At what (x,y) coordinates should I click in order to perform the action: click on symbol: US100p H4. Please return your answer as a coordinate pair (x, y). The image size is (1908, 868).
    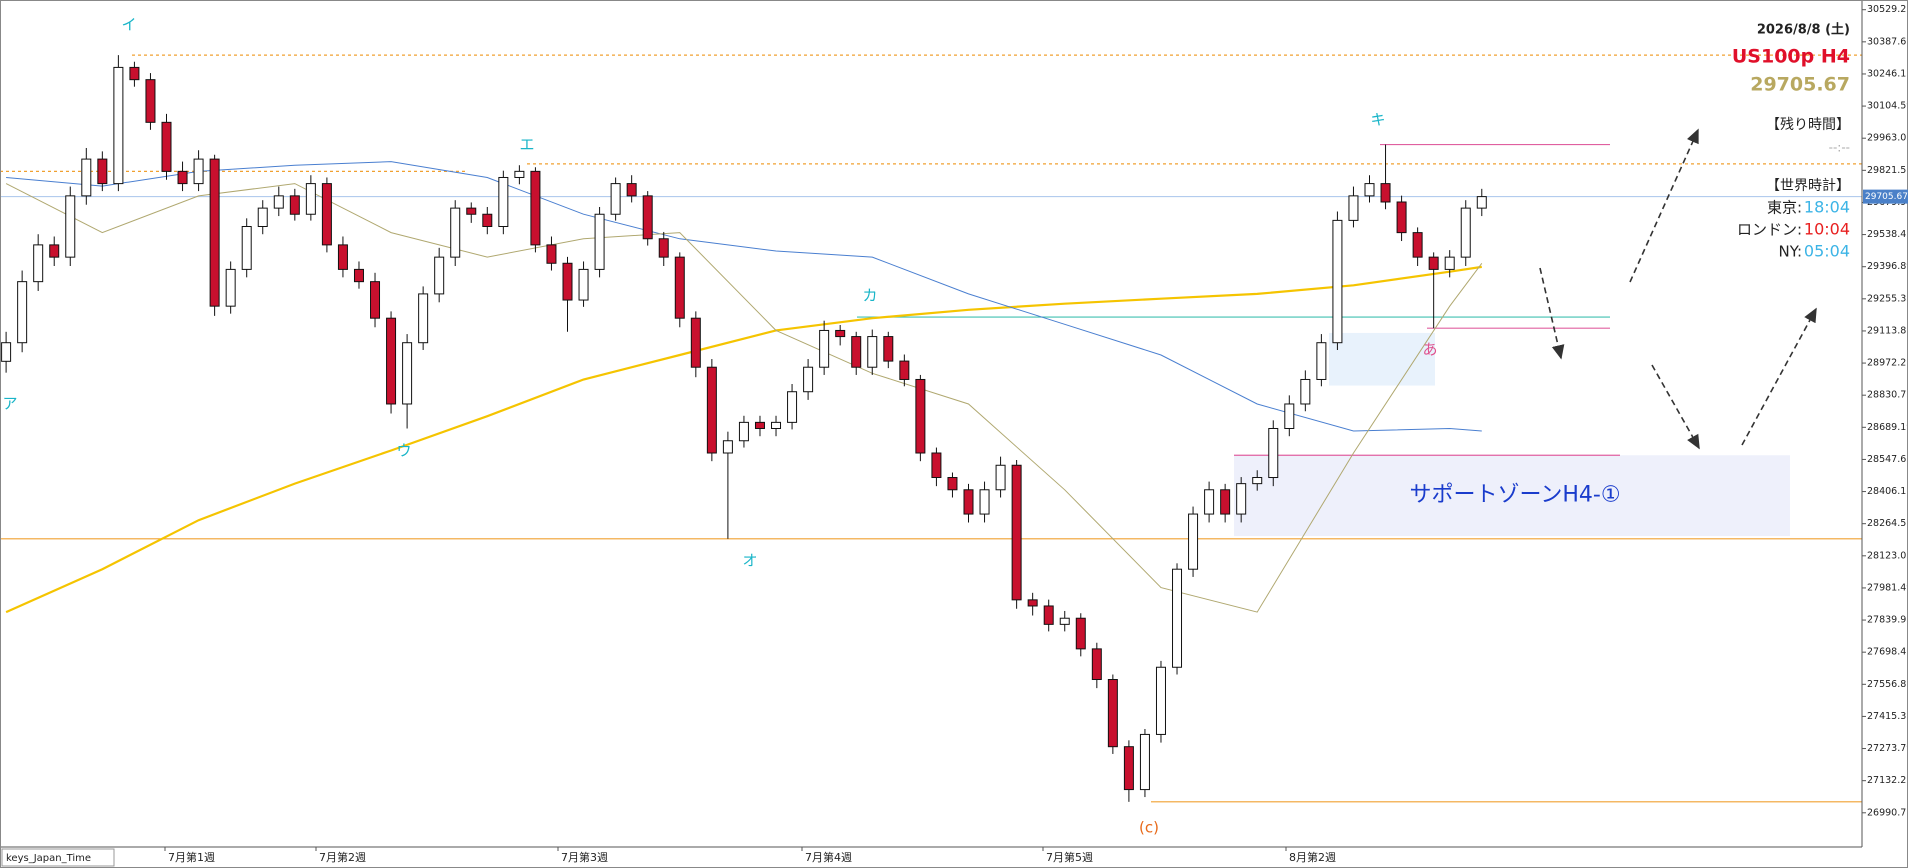
    Looking at the image, I should click on (1791, 57).